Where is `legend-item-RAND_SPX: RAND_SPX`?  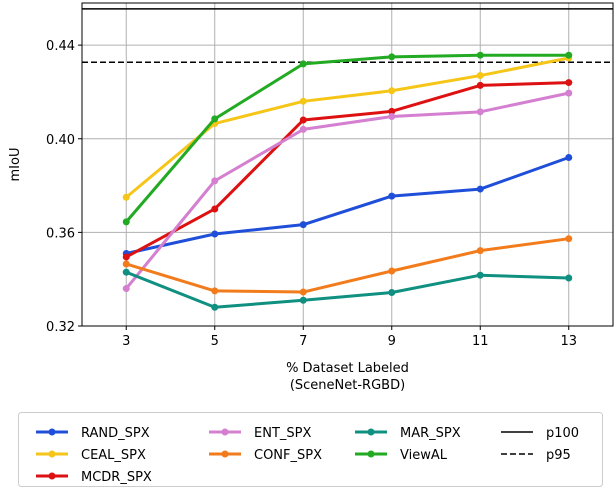
legend-item-RAND_SPX: RAND_SPX is located at coordinates (93, 433).